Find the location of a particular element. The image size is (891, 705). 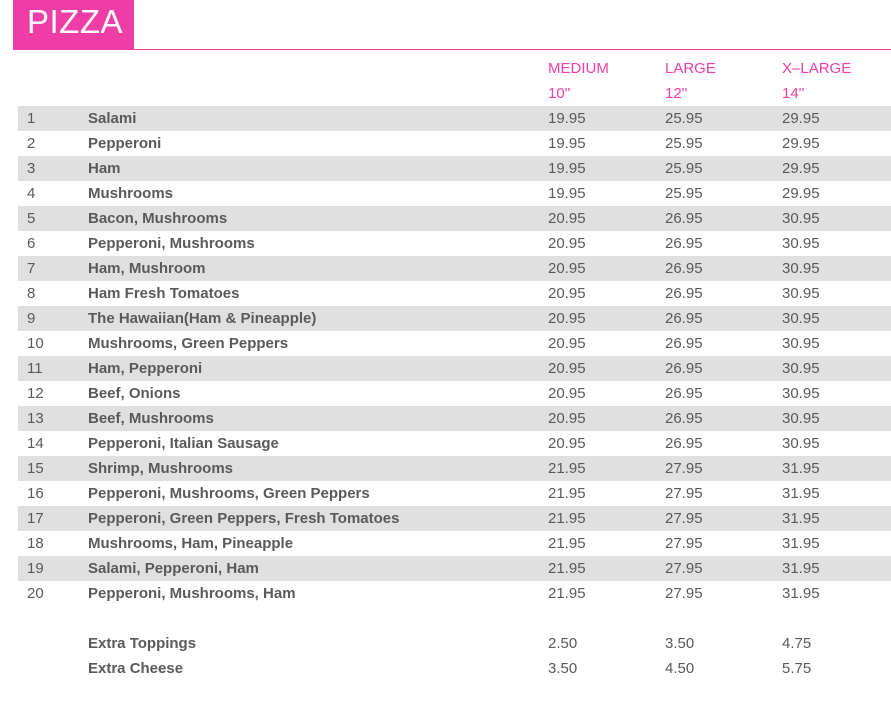

header-xlarge-inches: 14'' is located at coordinates (793, 93).